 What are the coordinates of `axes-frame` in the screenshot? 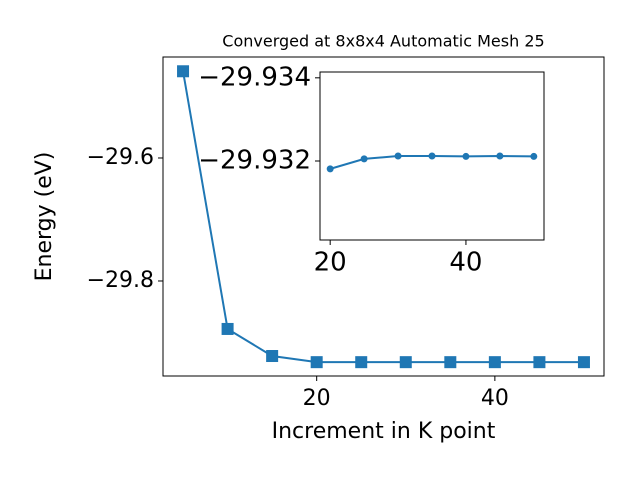 It's located at (432, 156).